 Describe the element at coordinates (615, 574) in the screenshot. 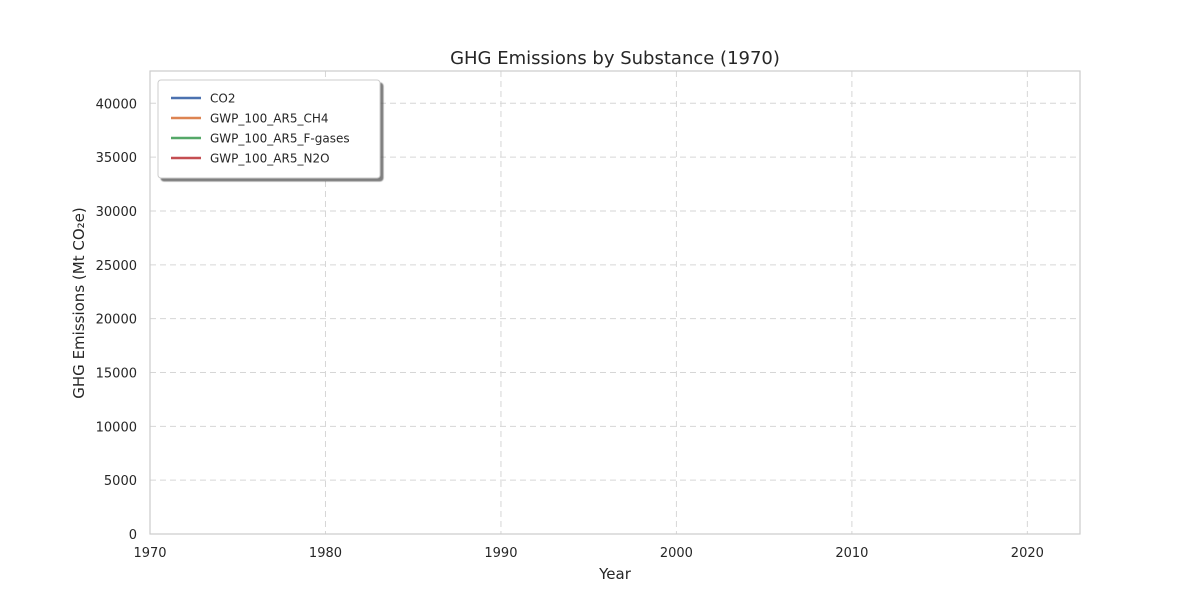

I see `x-axis-label: Year` at that location.